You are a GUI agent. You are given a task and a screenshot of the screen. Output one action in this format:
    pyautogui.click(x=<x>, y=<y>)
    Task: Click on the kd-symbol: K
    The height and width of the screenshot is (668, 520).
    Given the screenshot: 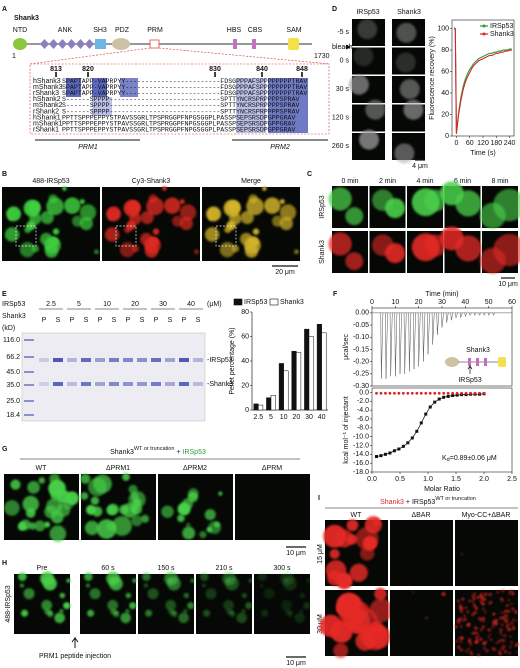 What is the action you would take?
    pyautogui.click(x=444, y=458)
    